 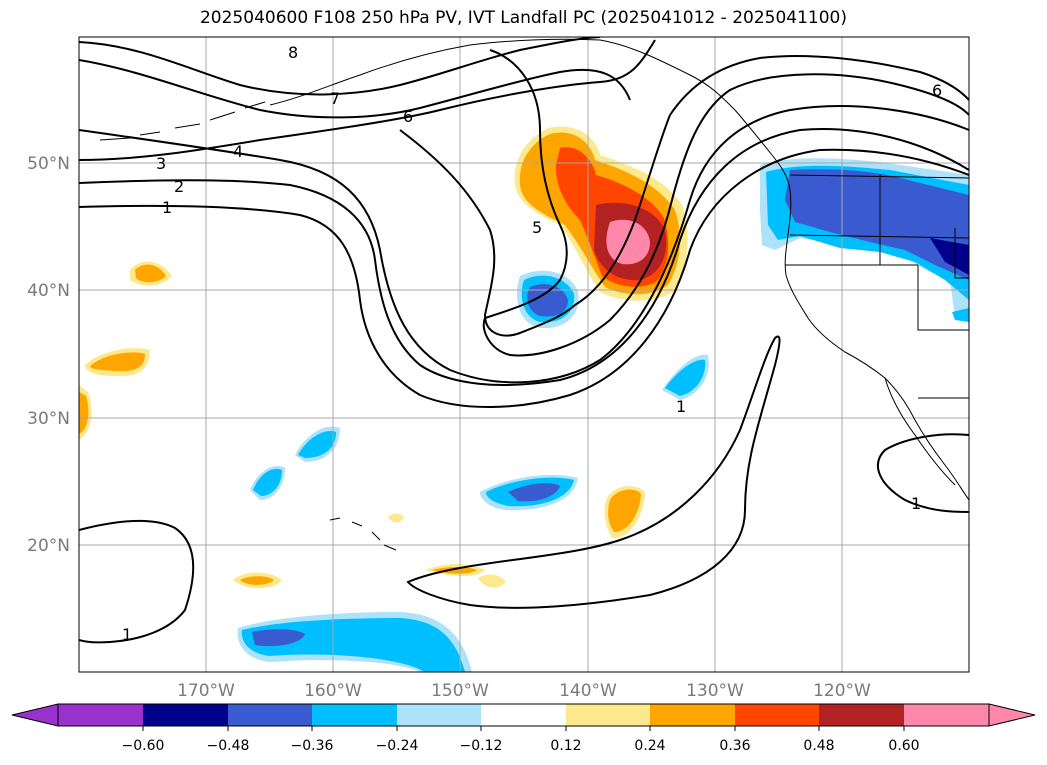 I want to click on colorbar-frame, so click(x=523, y=715).